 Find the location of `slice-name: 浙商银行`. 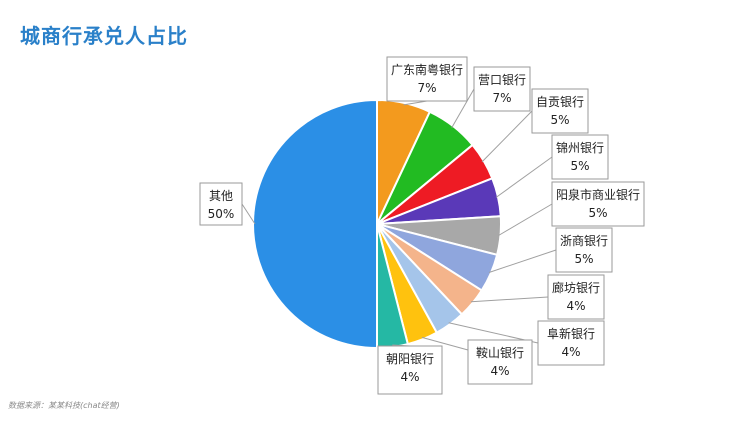

slice-name: 浙商银行 is located at coordinates (584, 240).